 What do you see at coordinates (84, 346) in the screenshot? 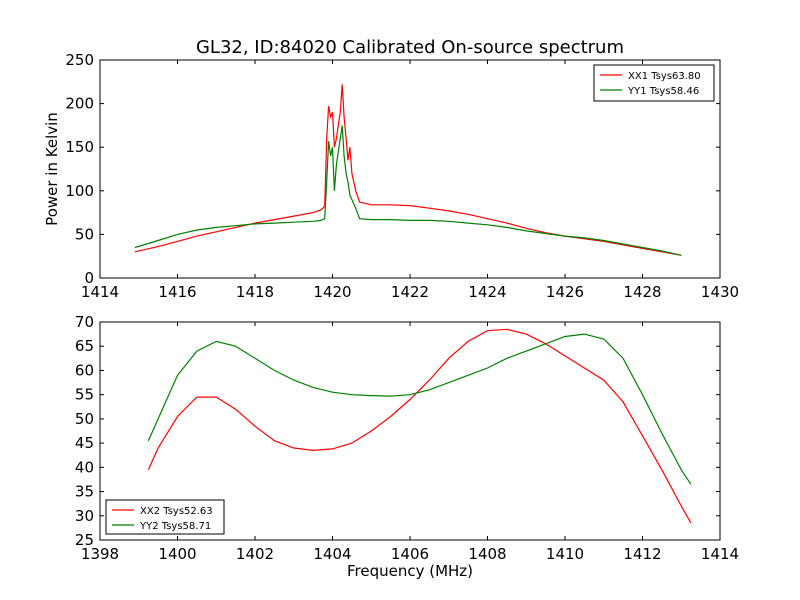
I see `y-tick-label: 65` at bounding box center [84, 346].